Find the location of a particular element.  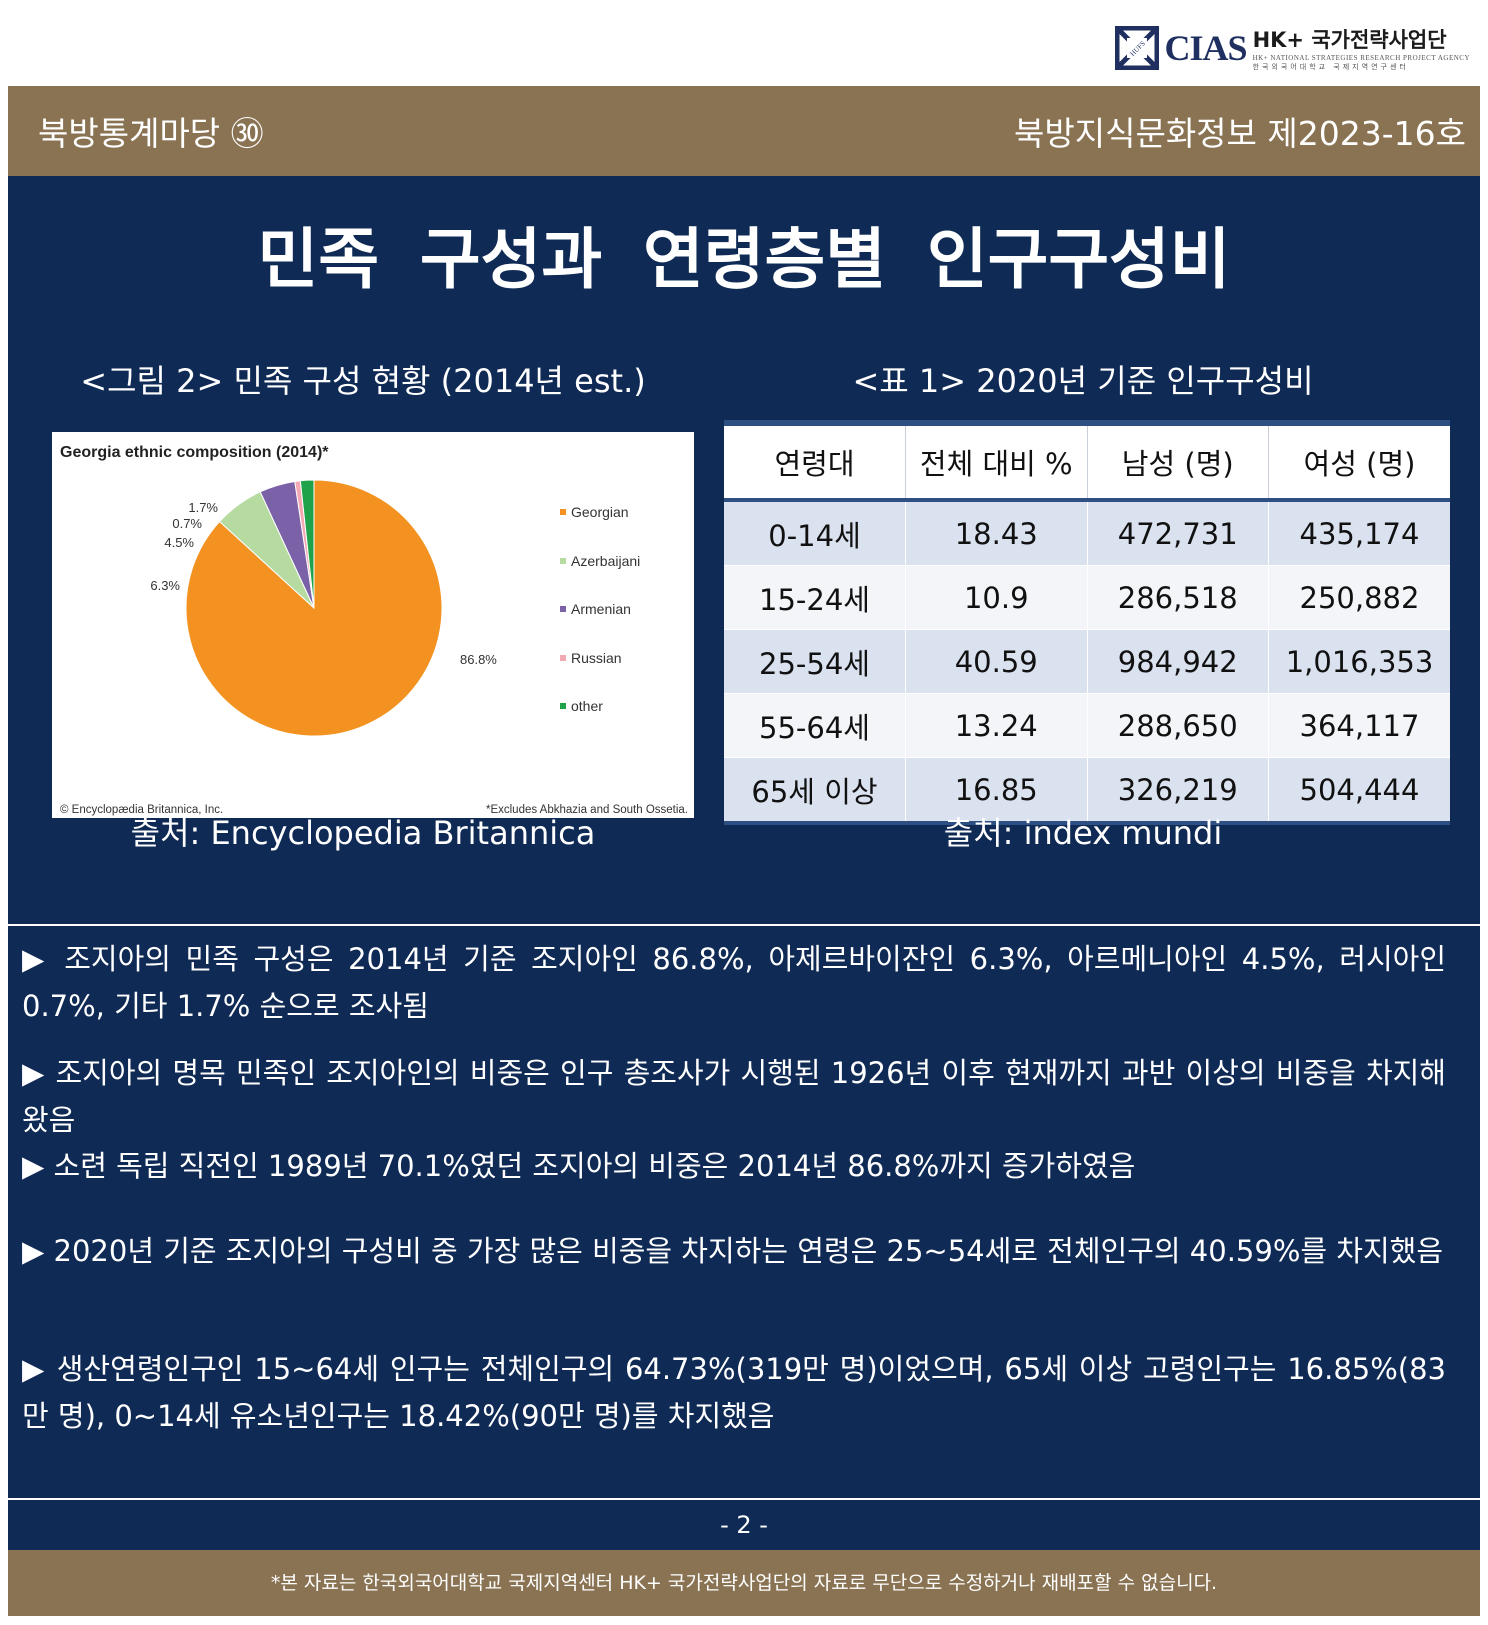

chart-legend: Georgian Azerbaijani Armenian Russian other is located at coordinates (600, 625).